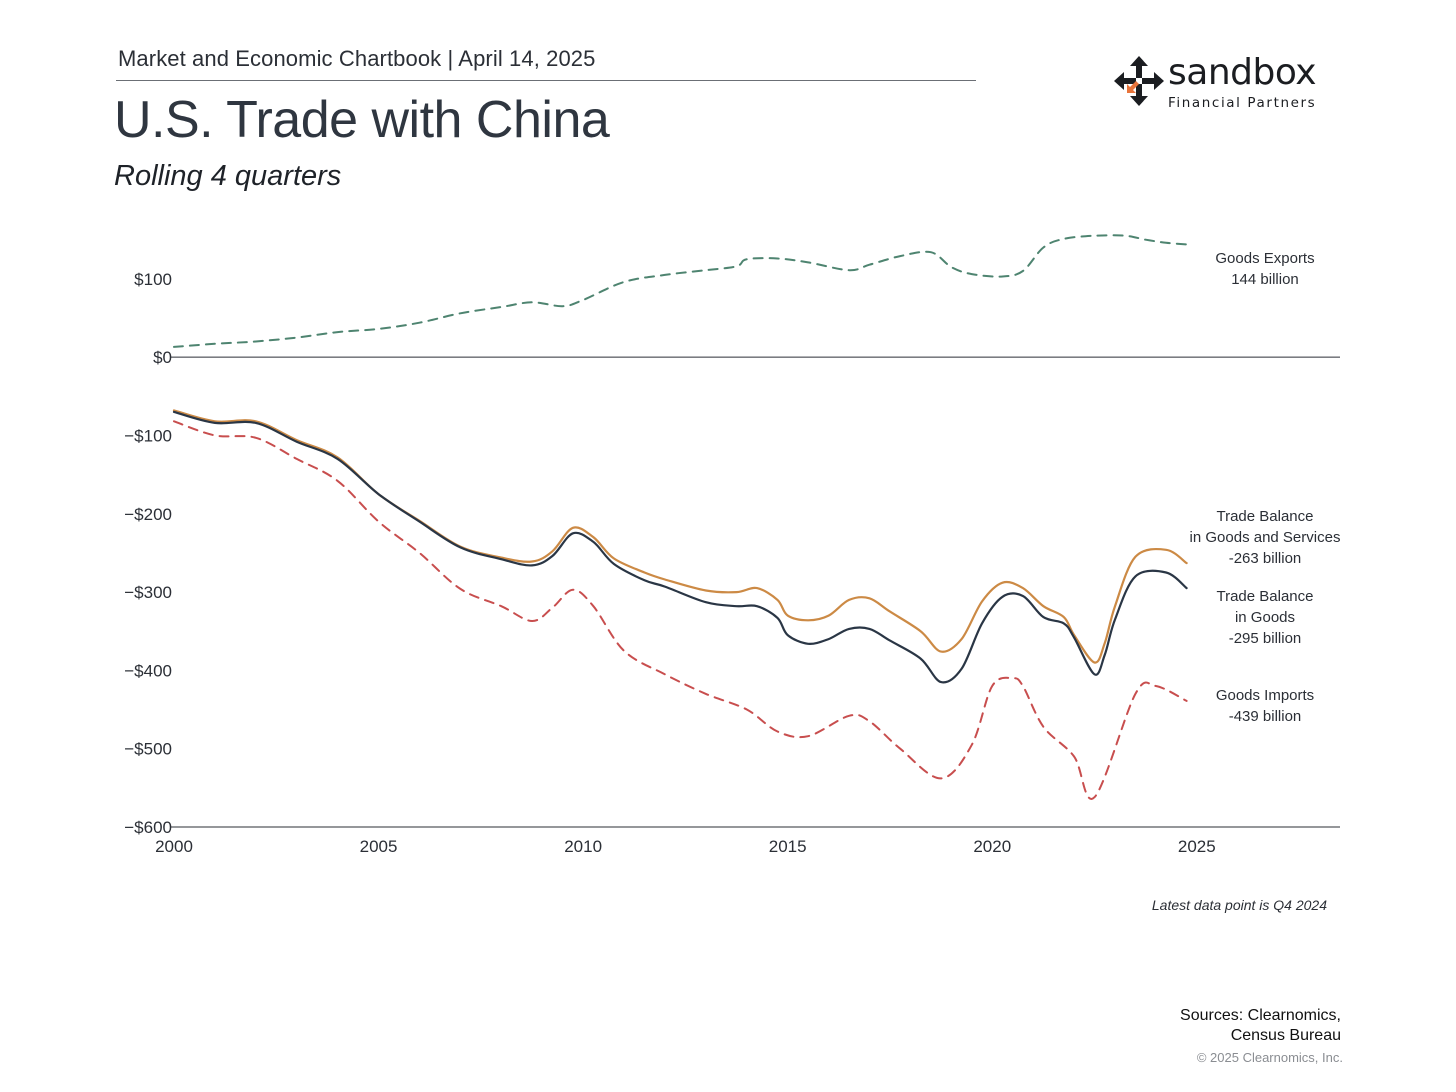 This screenshot has height=1092, width=1456. What do you see at coordinates (1265, 537) in the screenshot?
I see `annotation-goods_services: in Goods and Services` at bounding box center [1265, 537].